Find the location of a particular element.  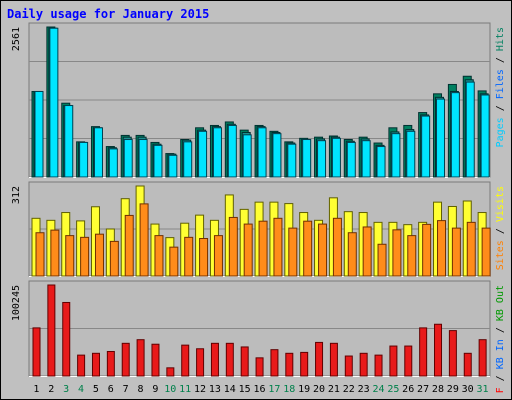

x-tick-label: 2 is located at coordinates (51, 389).